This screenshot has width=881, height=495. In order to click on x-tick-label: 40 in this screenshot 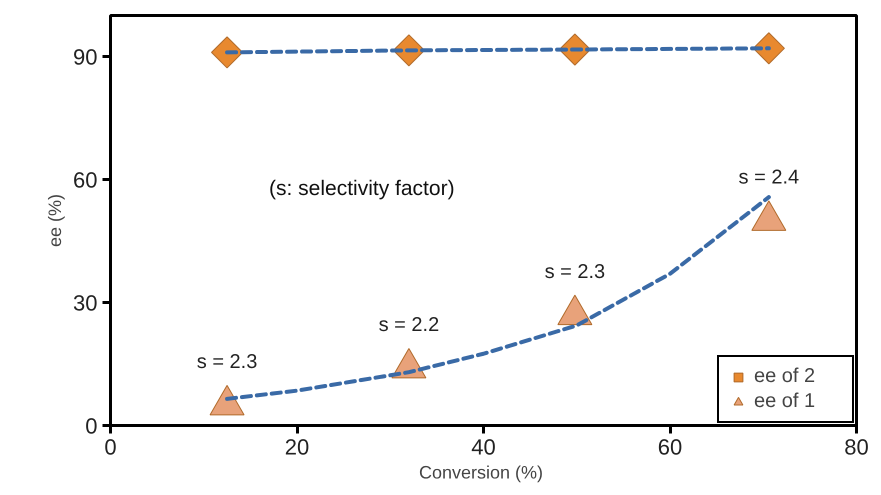, I will do `click(483, 447)`.